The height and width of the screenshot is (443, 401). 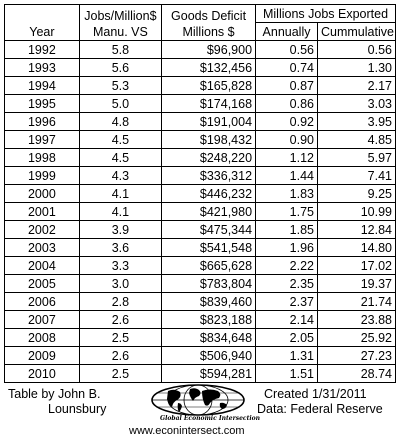 I want to click on goods-deficit-cell: $336,312, so click(x=209, y=175).